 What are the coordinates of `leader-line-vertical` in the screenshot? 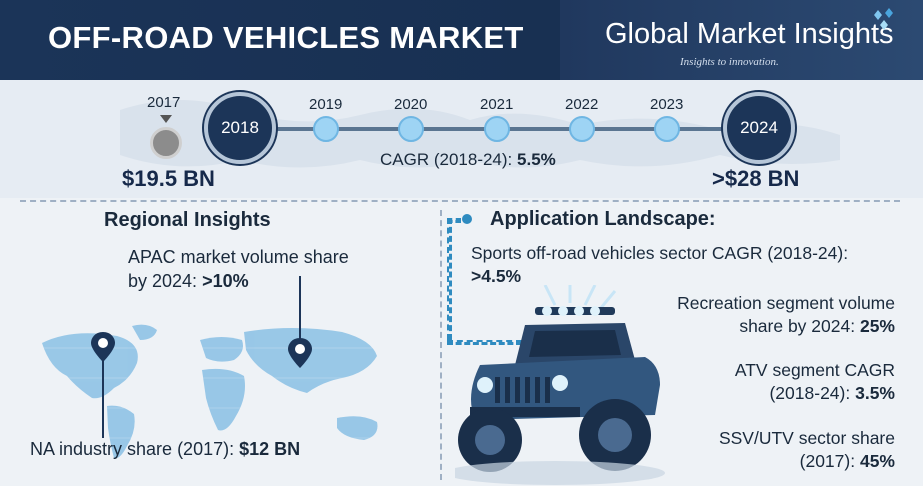 It's located at (449, 279).